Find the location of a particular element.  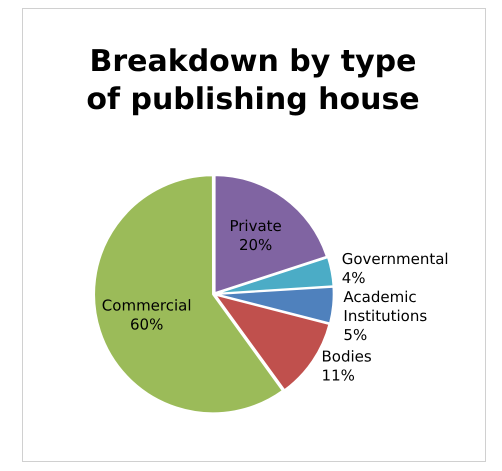

data-label: 20% is located at coordinates (255, 245).